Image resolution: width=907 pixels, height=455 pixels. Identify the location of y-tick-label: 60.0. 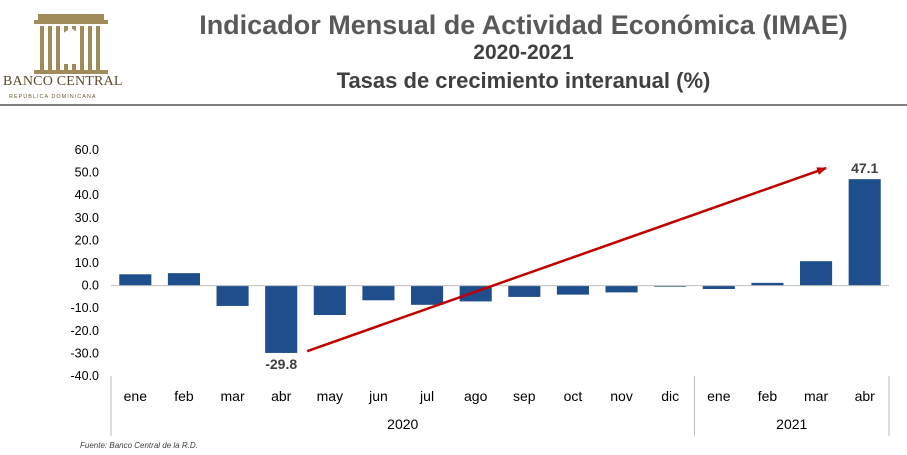
(87, 150).